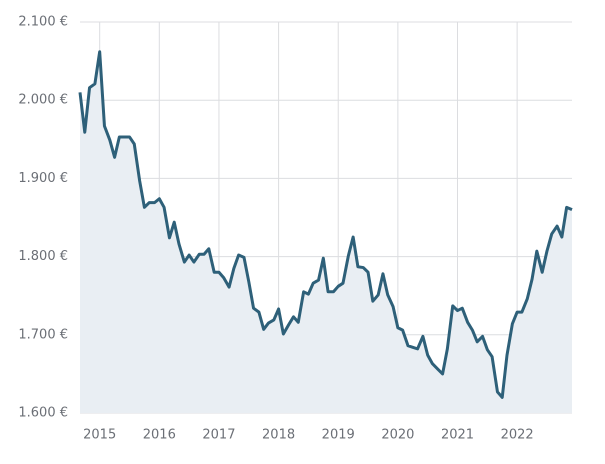 Image resolution: width=605 pixels, height=464 pixels. Describe the element at coordinates (457, 435) in the screenshot. I see `x-tick-label: 2021` at that location.